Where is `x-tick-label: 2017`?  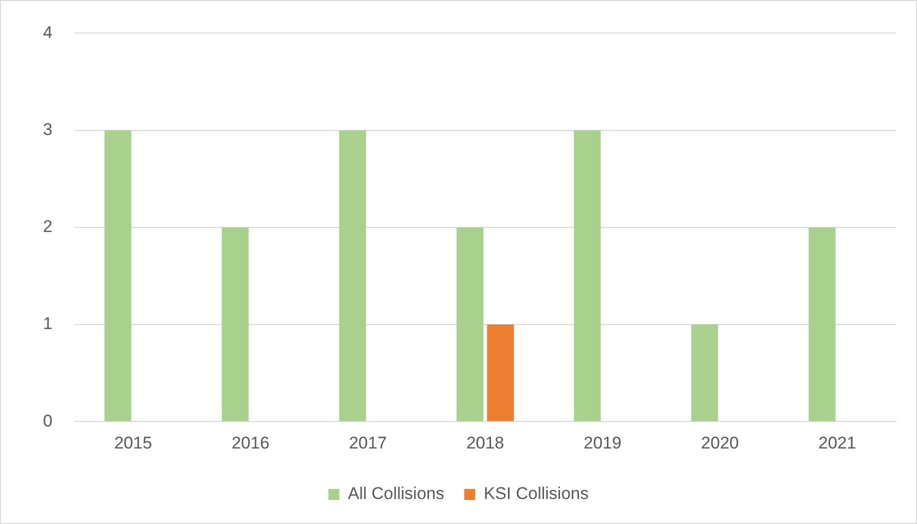
x-tick-label: 2017 is located at coordinates (367, 442).